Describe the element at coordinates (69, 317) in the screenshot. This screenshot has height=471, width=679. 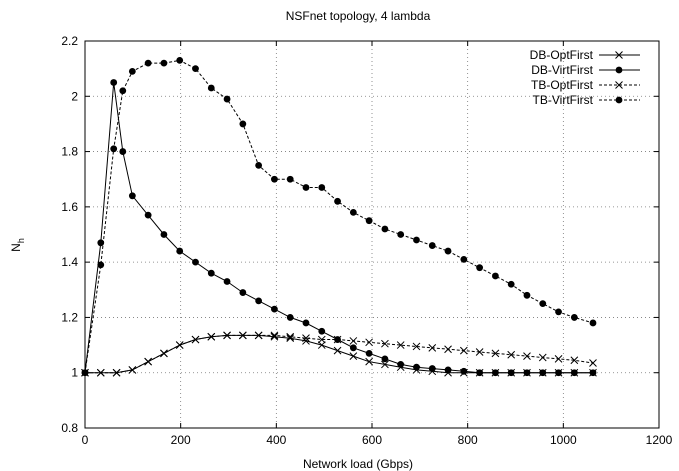
I see `y-tick-label: 1.2` at that location.